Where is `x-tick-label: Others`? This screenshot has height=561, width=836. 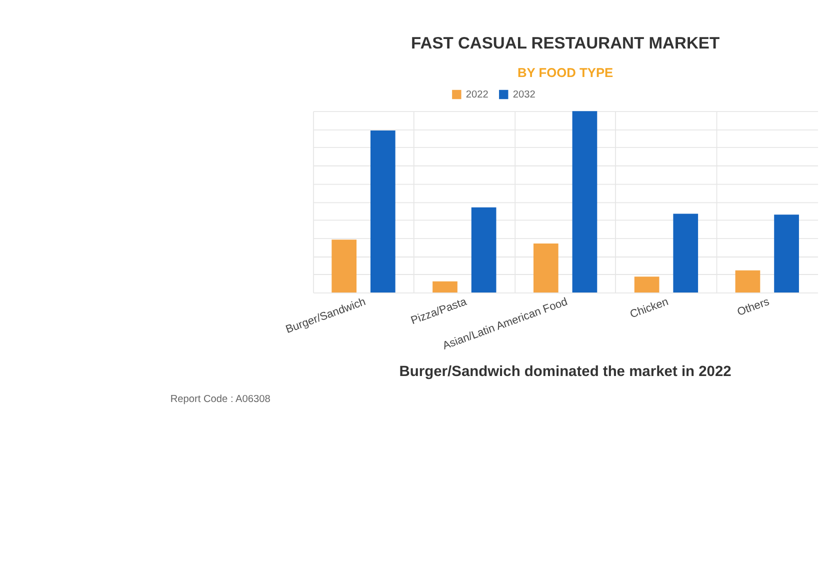
x-tick-label: Others is located at coordinates (754, 307).